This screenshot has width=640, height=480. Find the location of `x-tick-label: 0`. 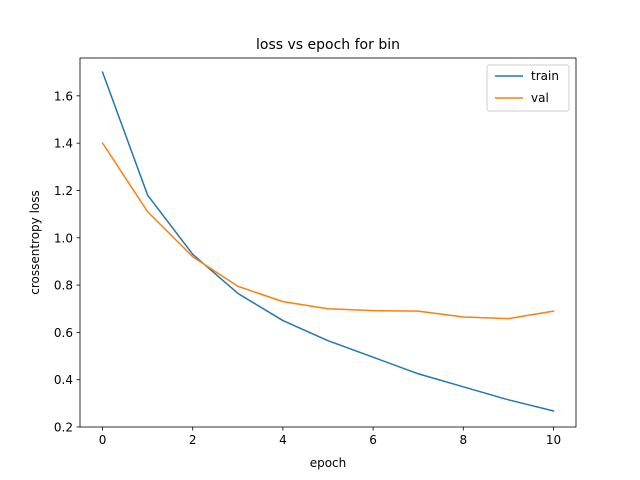

x-tick-label: 0 is located at coordinates (103, 440).